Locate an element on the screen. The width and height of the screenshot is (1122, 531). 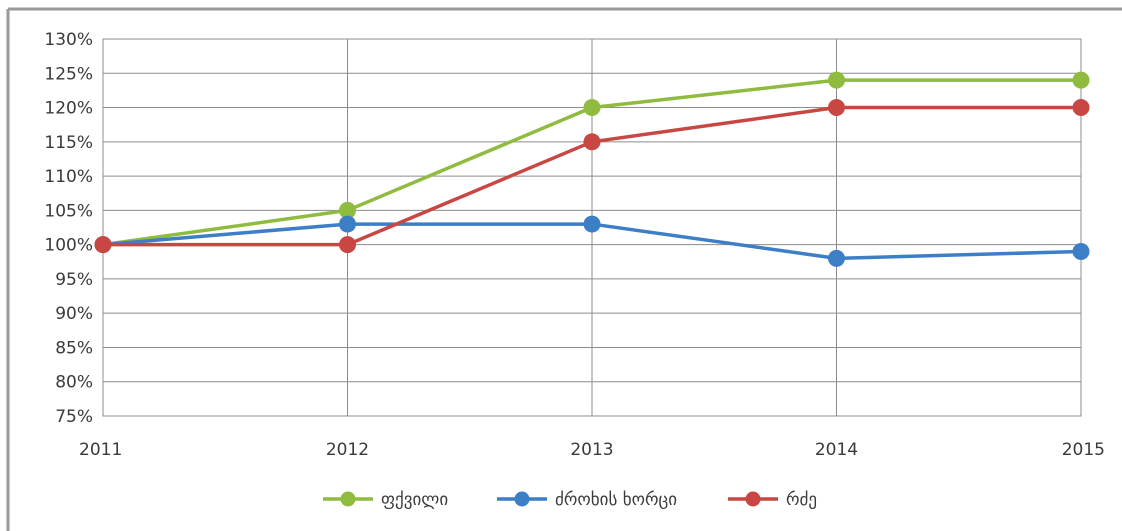
y-tick-label: 115% is located at coordinates (68, 143).